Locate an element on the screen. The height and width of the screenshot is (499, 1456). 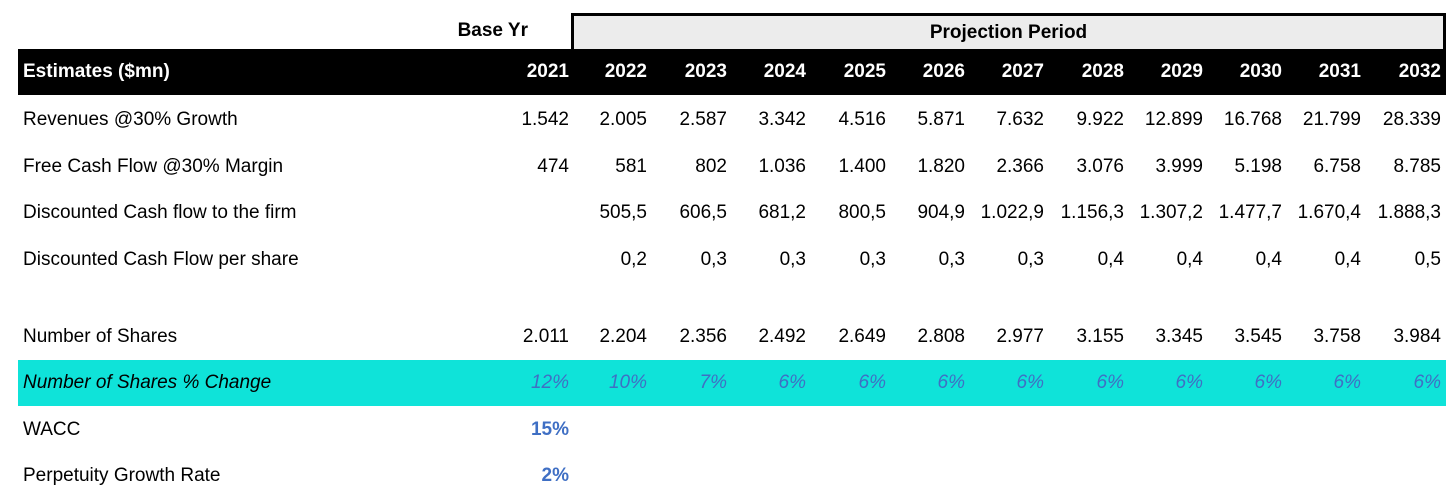
year-header: 2023 is located at coordinates (705, 71).